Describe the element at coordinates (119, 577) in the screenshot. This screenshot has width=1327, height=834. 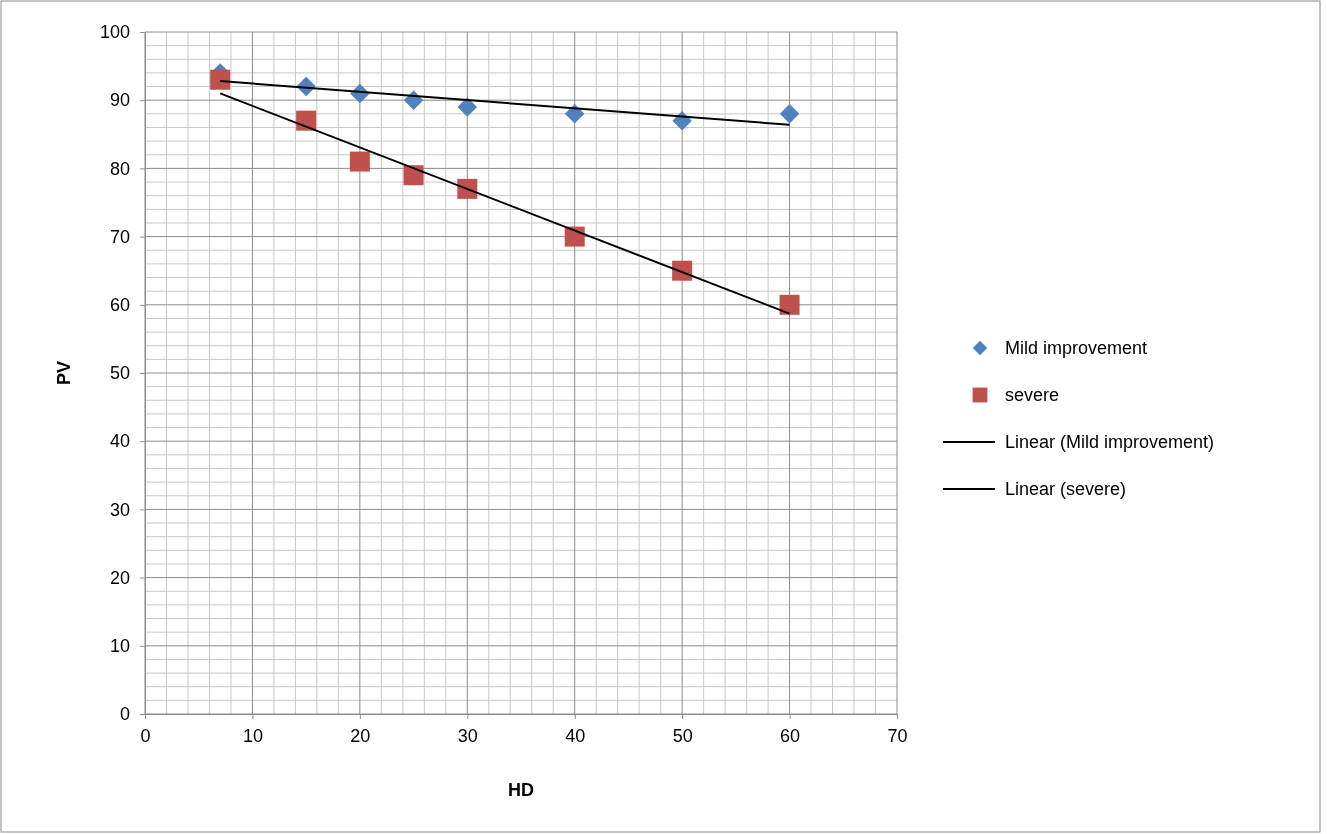
I see `y-tick-label: 20` at that location.